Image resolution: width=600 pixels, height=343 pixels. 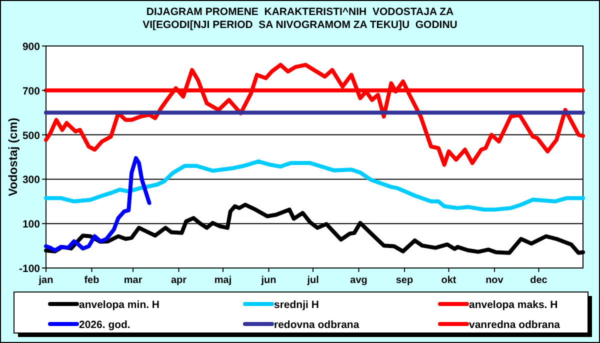 I want to click on y-tick-label: 500, so click(x=31, y=136).